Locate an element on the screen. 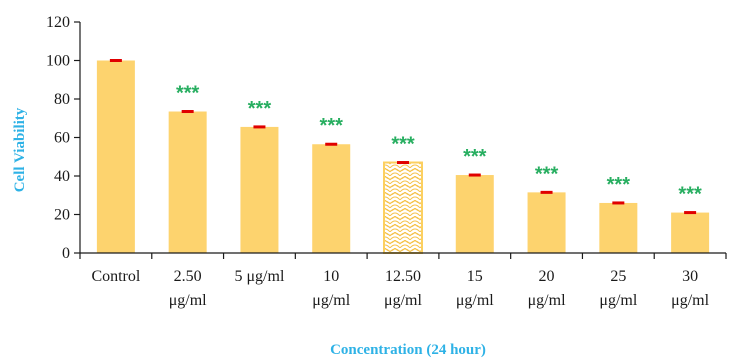 The width and height of the screenshot is (733, 361). y-tick-label-1: 20 is located at coordinates (62, 215).